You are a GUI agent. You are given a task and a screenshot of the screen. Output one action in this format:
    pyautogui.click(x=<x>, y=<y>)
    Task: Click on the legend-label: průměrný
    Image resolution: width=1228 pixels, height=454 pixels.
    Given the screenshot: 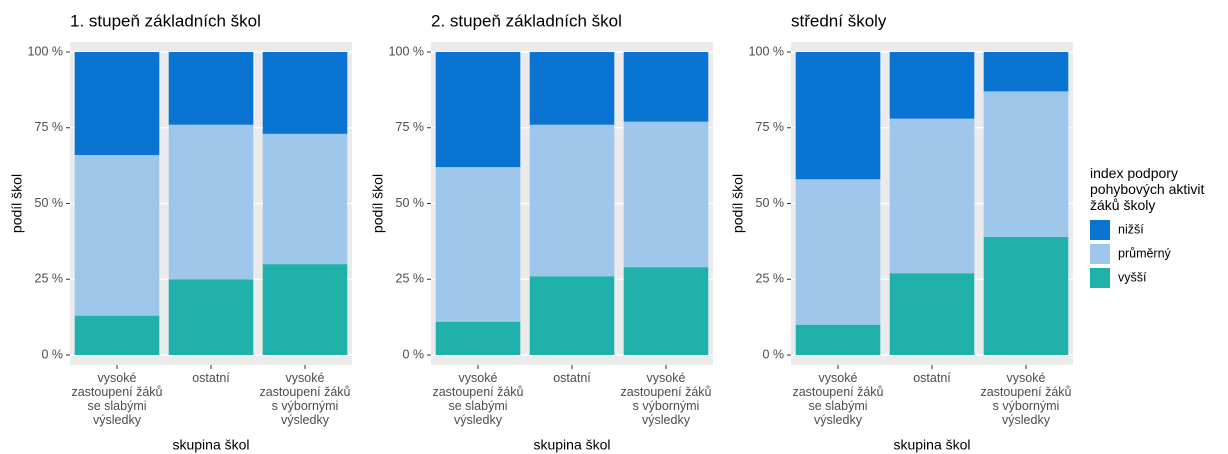 What is the action you would take?
    pyautogui.click(x=1145, y=253)
    